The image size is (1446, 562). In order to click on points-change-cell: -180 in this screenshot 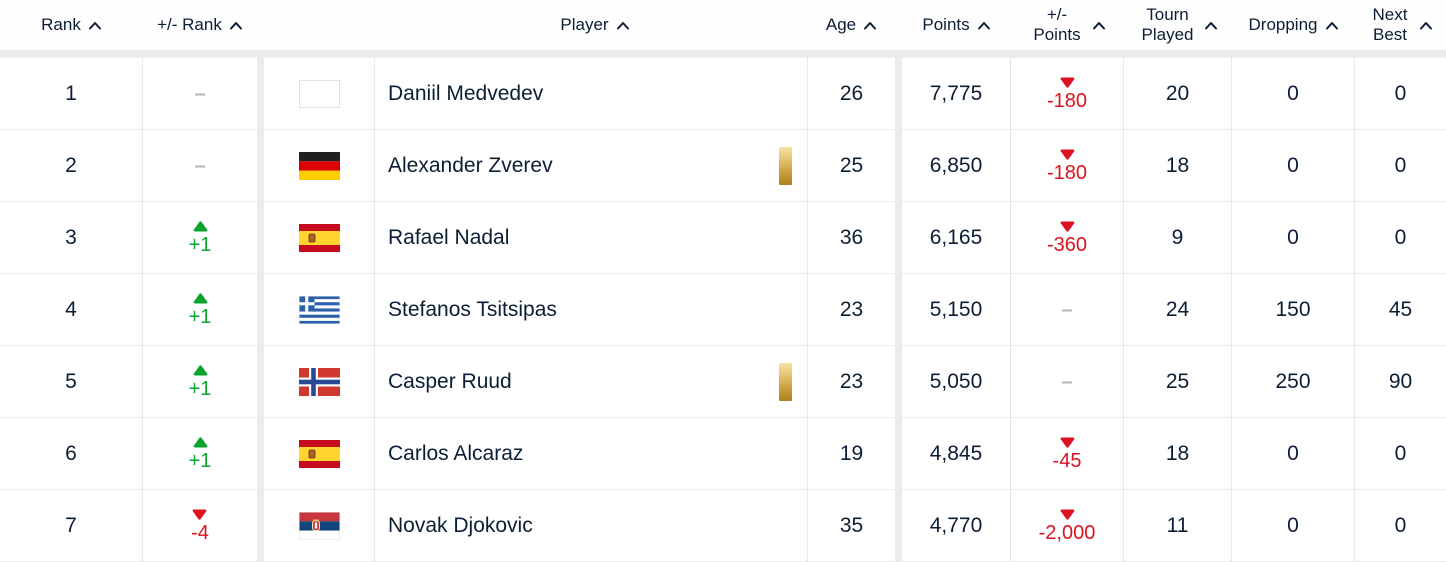, I will do `click(1067, 165)`.